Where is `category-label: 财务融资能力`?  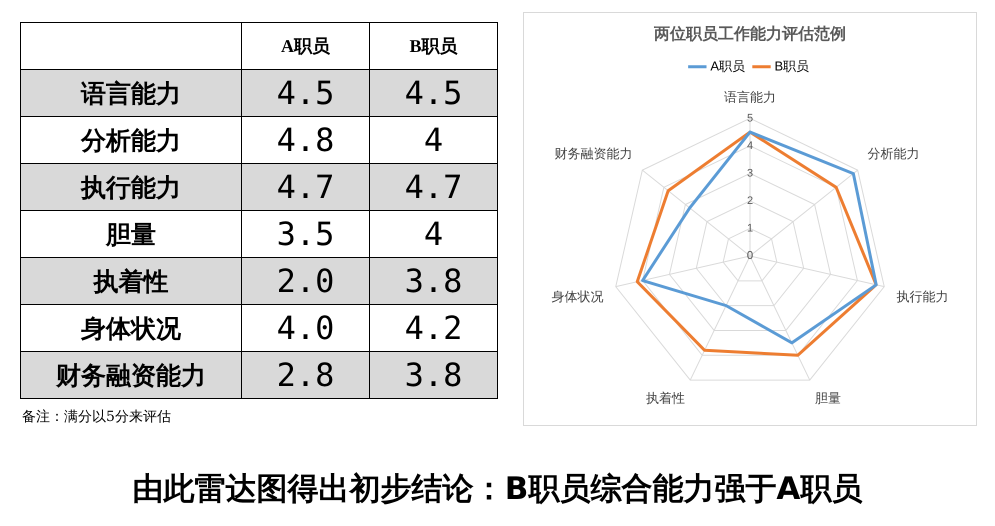
category-label: 财务融资能力 is located at coordinates (131, 375).